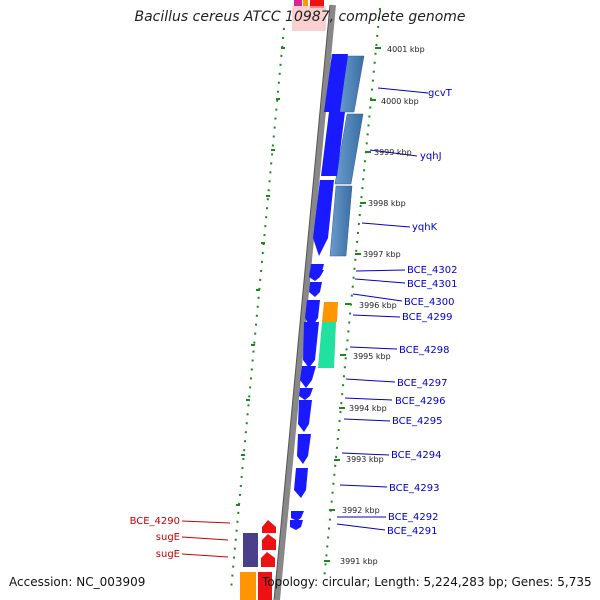  I want to click on gene-arrow-sugE-top, so click(269, 526).